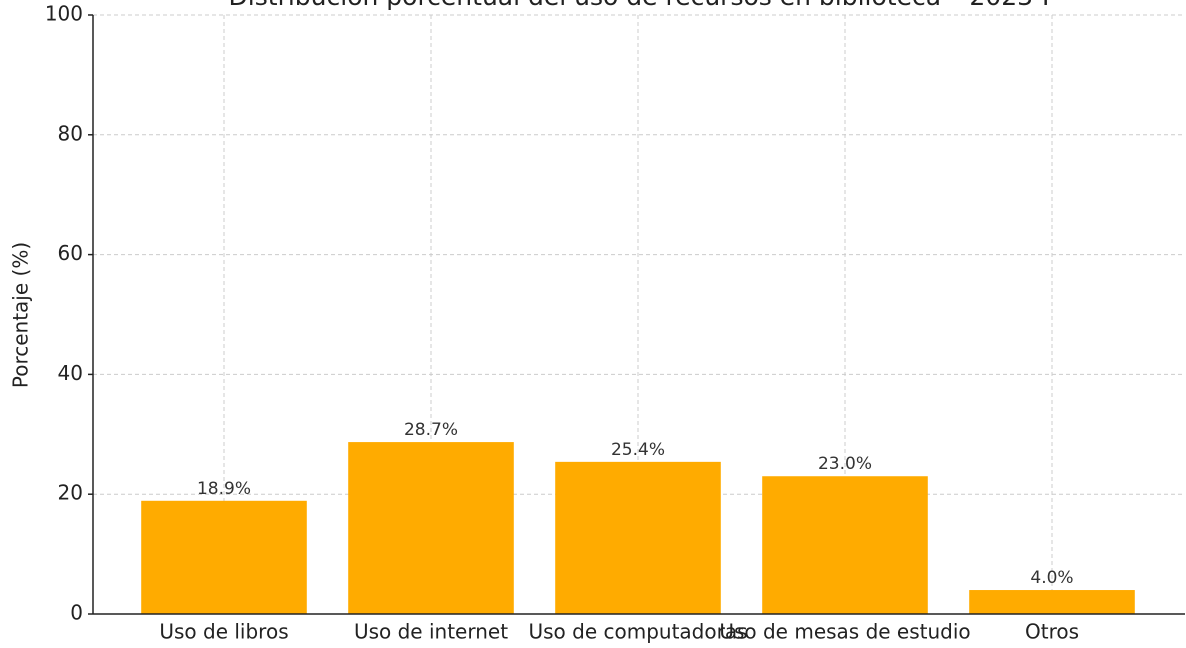  What do you see at coordinates (1051, 578) in the screenshot?
I see `value-label: 4.0%` at bounding box center [1051, 578].